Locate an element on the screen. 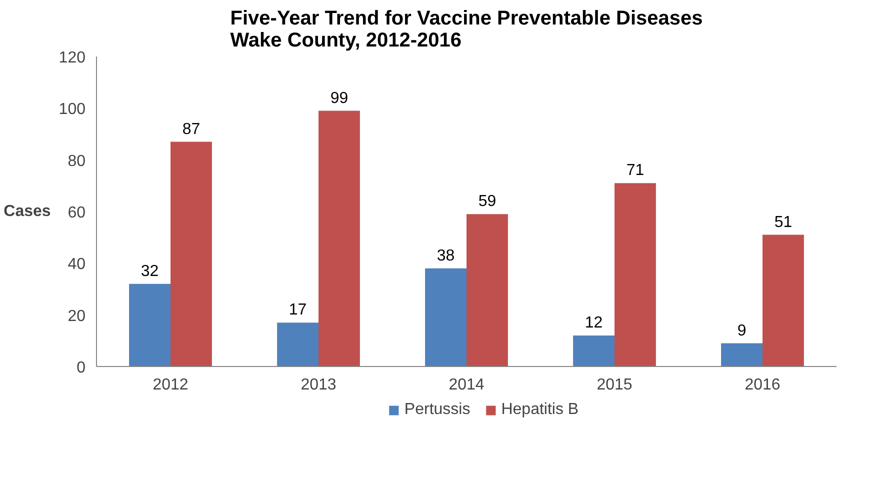 This screenshot has width=890, height=481. data-label: 32 is located at coordinates (149, 271).